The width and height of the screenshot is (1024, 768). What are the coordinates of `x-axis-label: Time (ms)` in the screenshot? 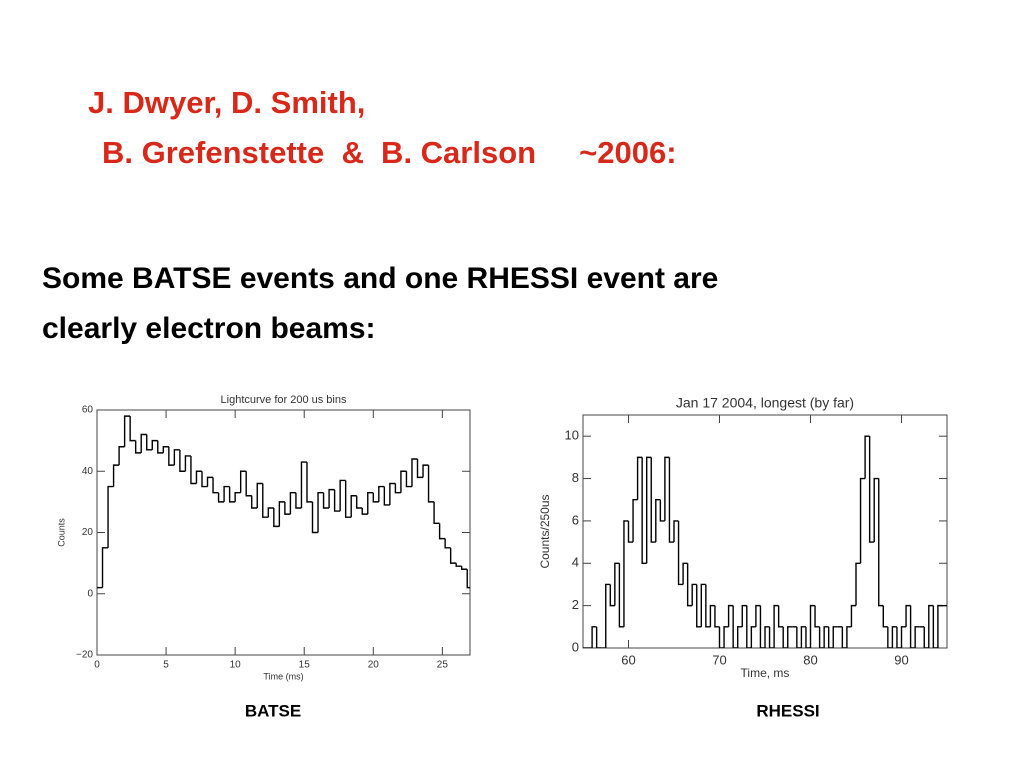 It's located at (283, 676).